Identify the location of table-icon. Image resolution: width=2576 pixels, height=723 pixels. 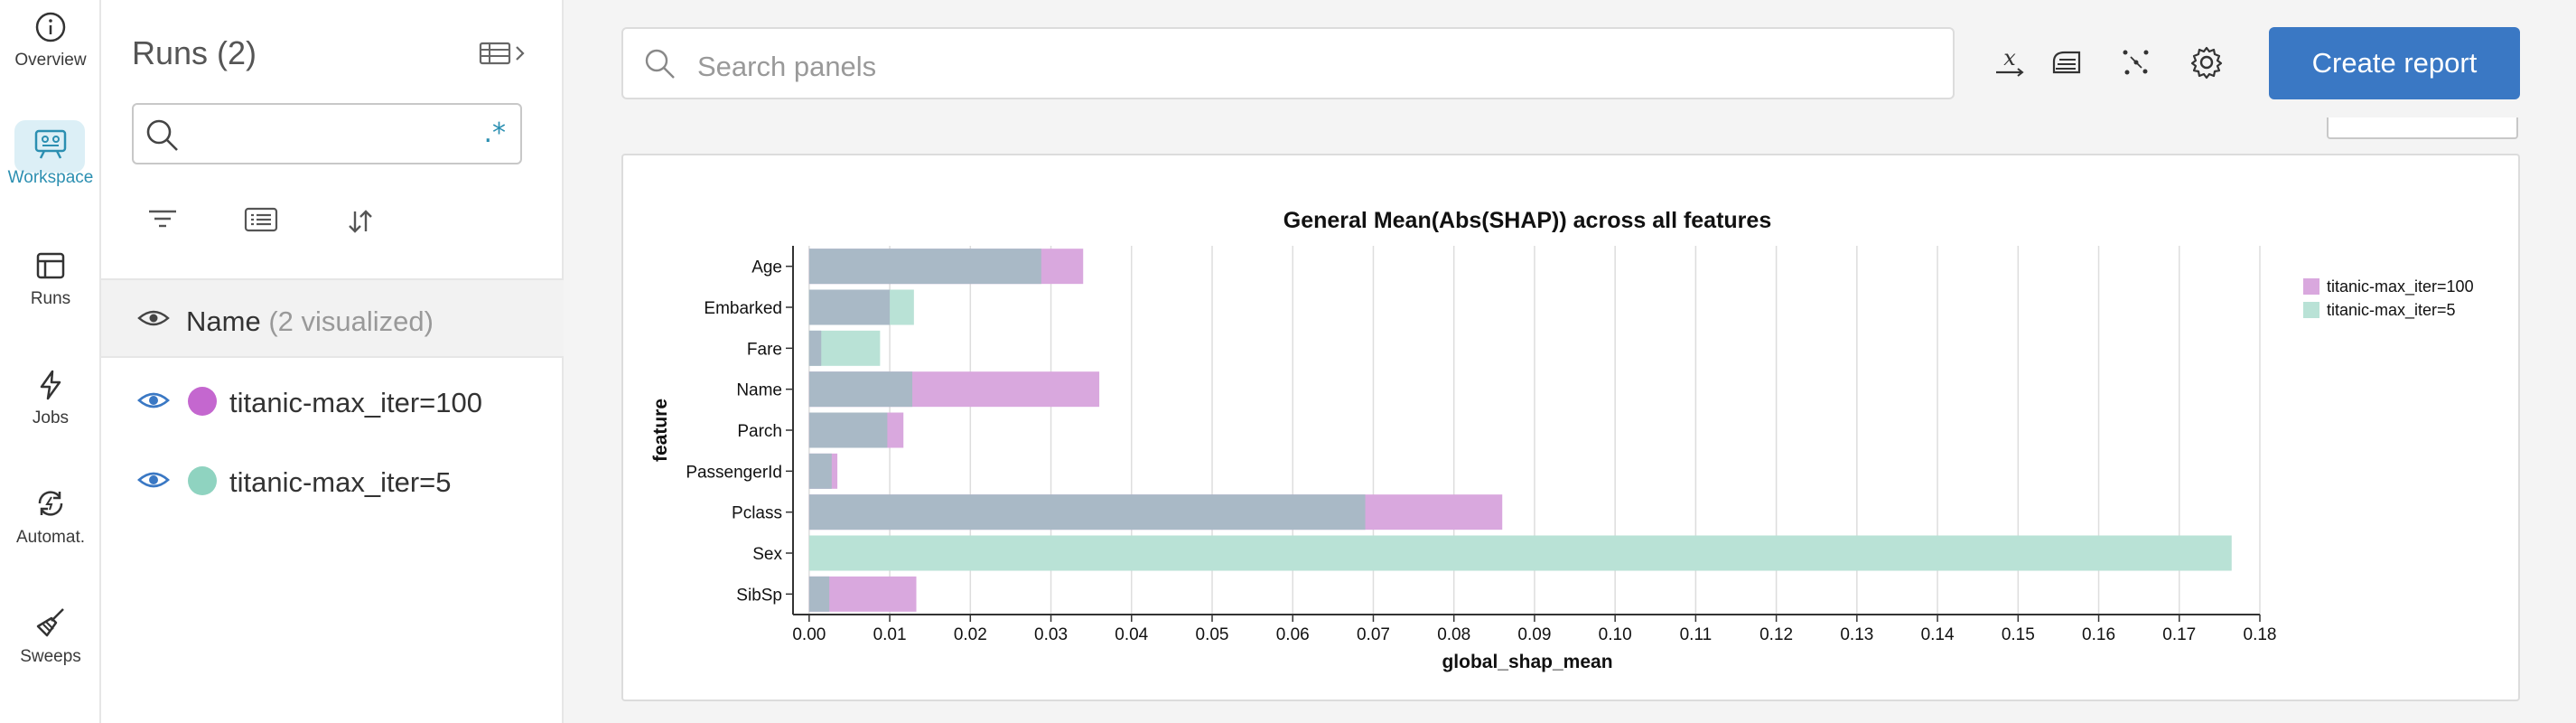
(51, 266).